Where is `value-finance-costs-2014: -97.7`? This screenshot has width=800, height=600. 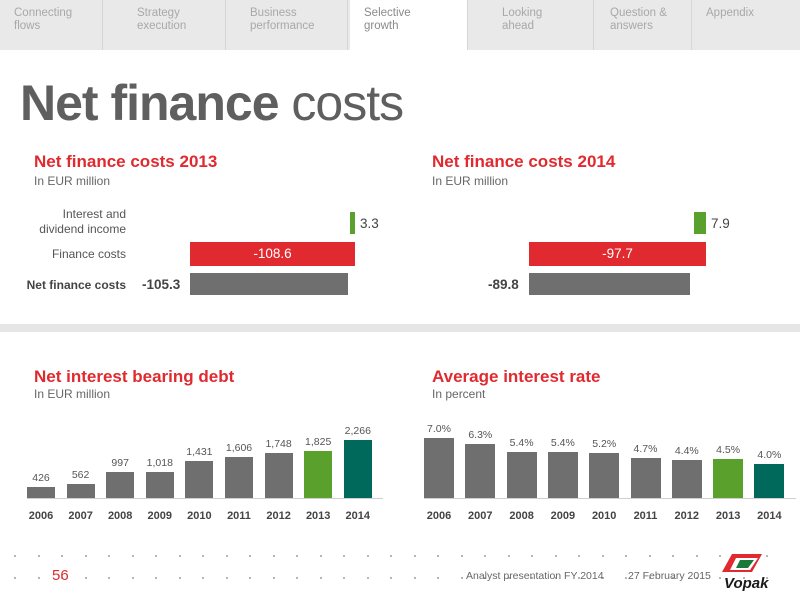
value-finance-costs-2014: -97.7 is located at coordinates (617, 253).